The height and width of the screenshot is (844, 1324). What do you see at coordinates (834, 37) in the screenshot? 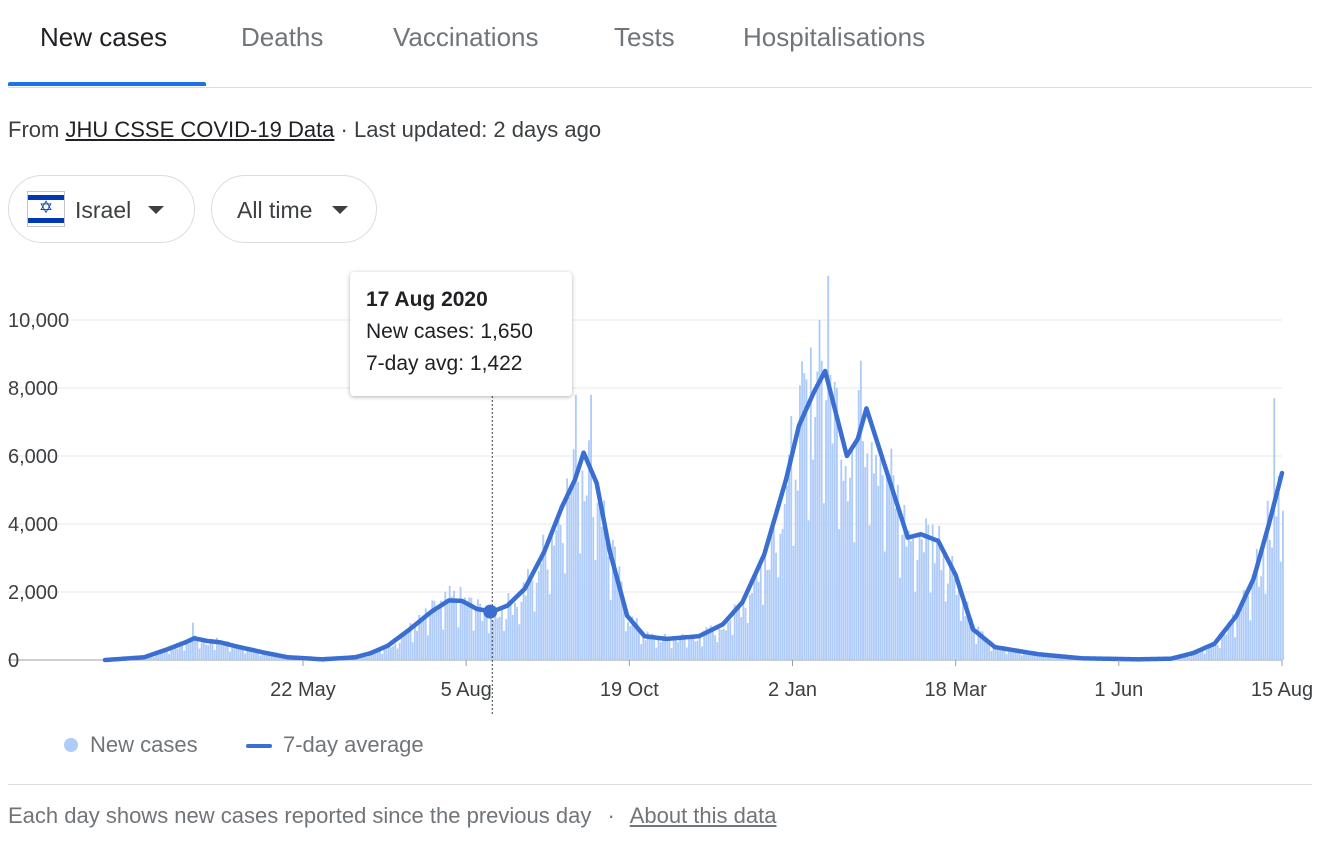
I see `tab-hospitalisations: Hospitalisations` at bounding box center [834, 37].